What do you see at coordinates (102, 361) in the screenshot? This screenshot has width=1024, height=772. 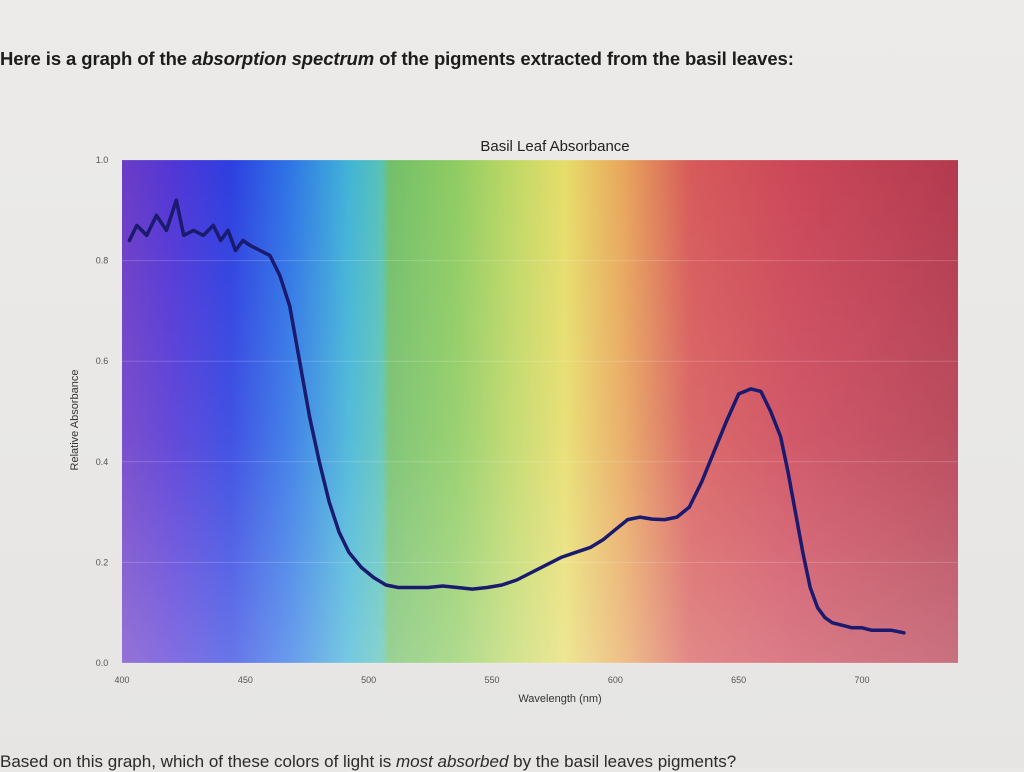 I see `y-tick-label: 0.6` at bounding box center [102, 361].